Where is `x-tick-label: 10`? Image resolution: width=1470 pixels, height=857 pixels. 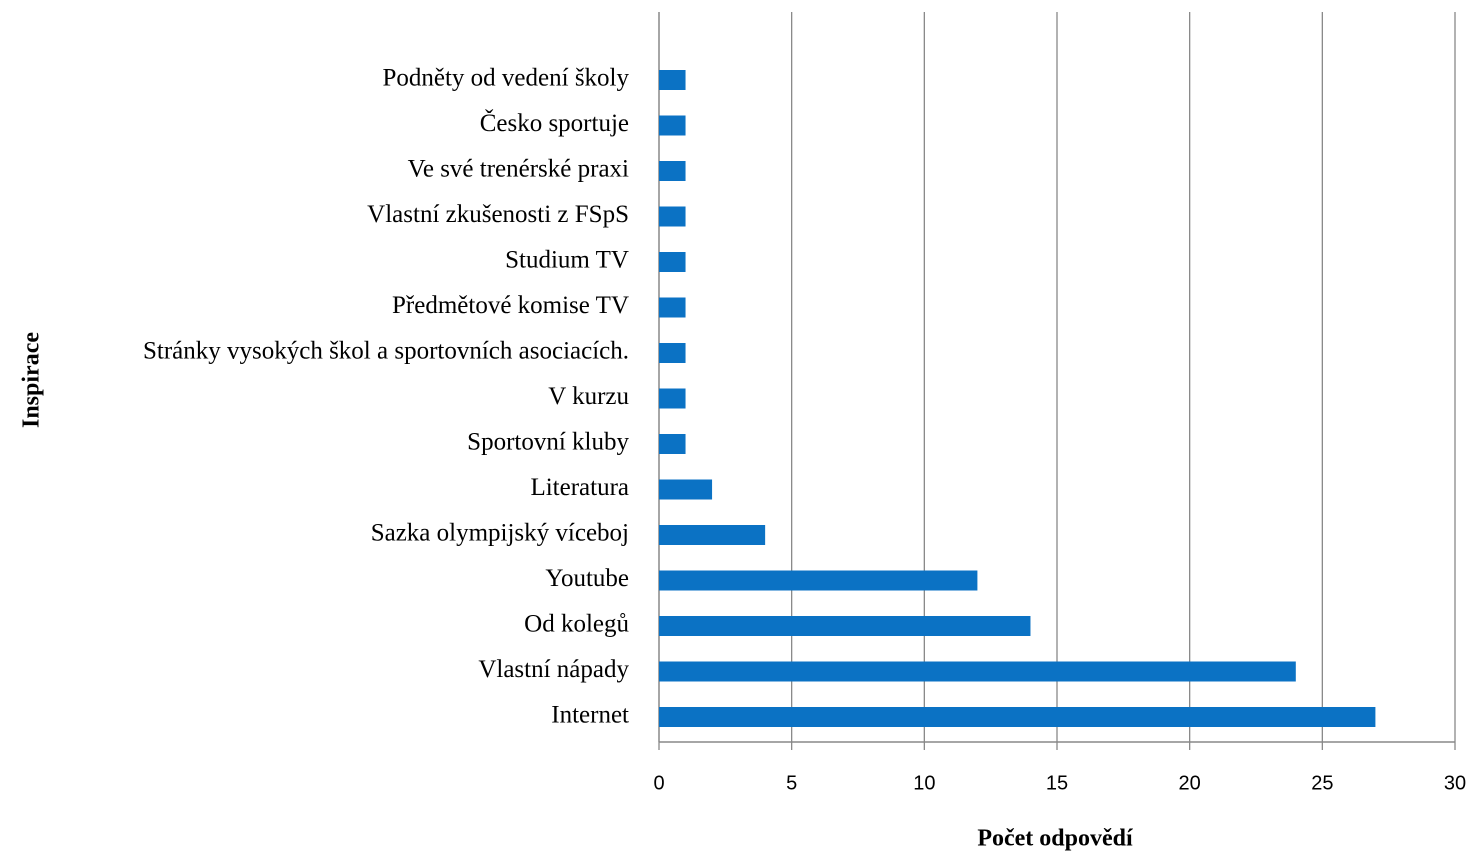 x-tick-label: 10 is located at coordinates (924, 783).